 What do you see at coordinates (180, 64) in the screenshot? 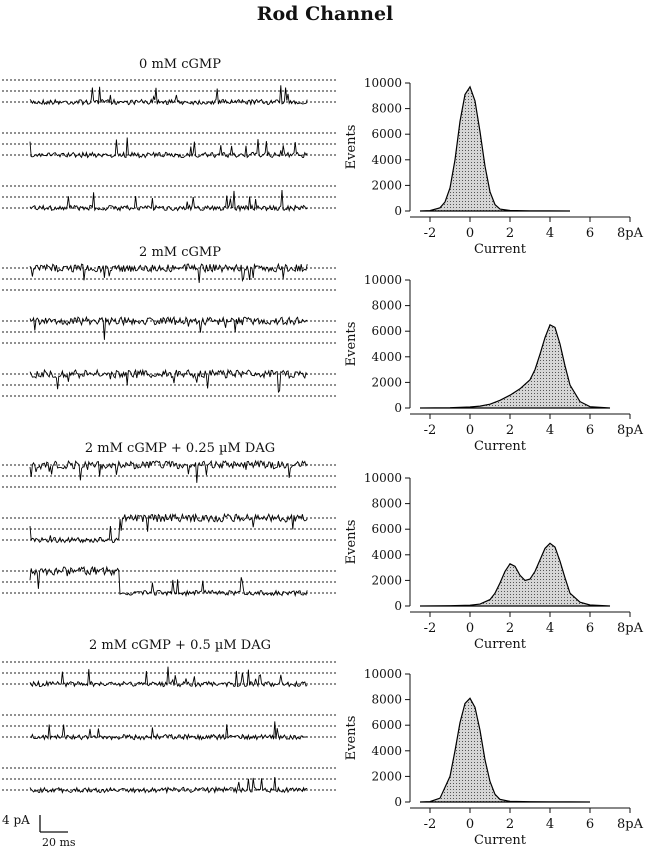
I see `condition-title-0: 0 mM cGMP` at bounding box center [180, 64].